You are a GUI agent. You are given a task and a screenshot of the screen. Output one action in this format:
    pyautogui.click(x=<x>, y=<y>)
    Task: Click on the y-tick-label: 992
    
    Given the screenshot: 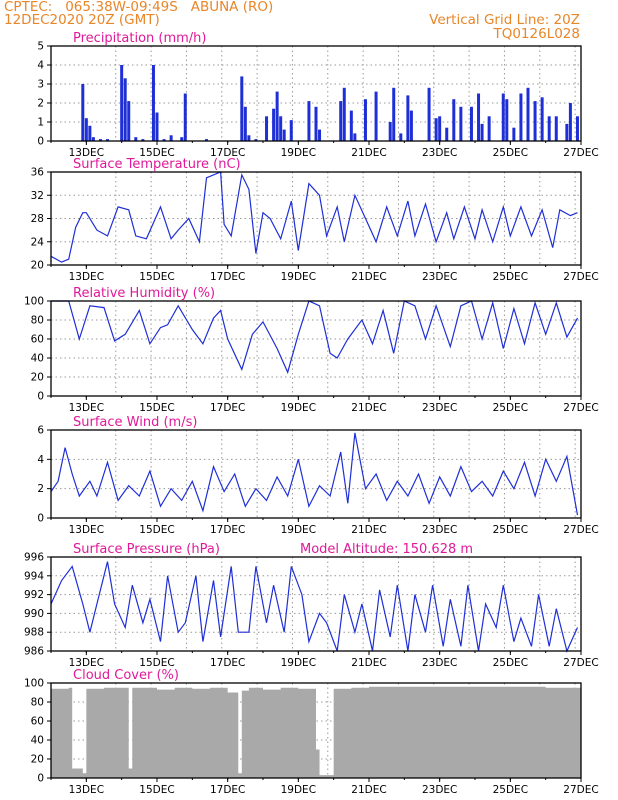 What is the action you would take?
    pyautogui.click(x=34, y=595)
    